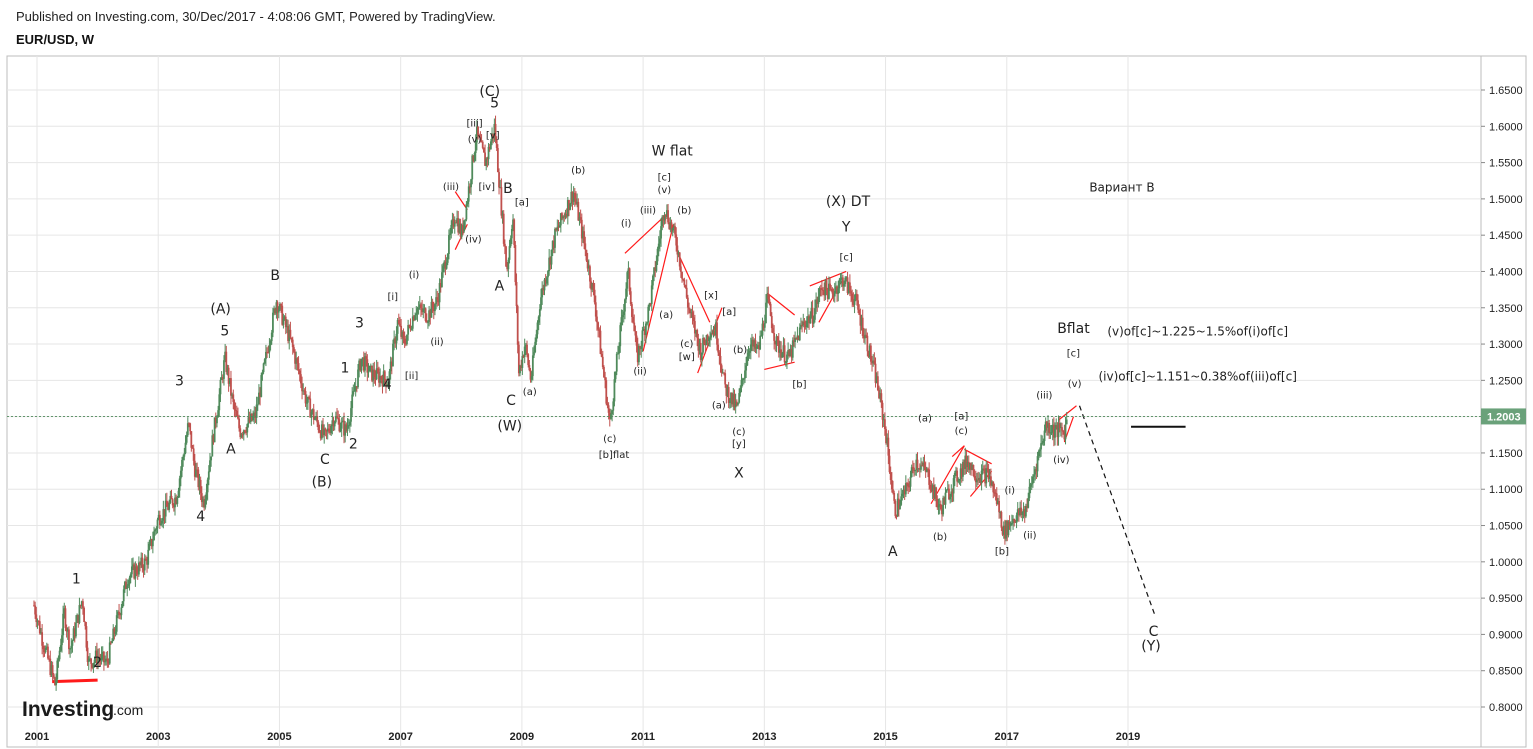  Describe the element at coordinates (582, 737) in the screenshot. I see `x-axis: 2001 2003 2005 2007 2009 2011 2013 2015 2017 2019` at that location.